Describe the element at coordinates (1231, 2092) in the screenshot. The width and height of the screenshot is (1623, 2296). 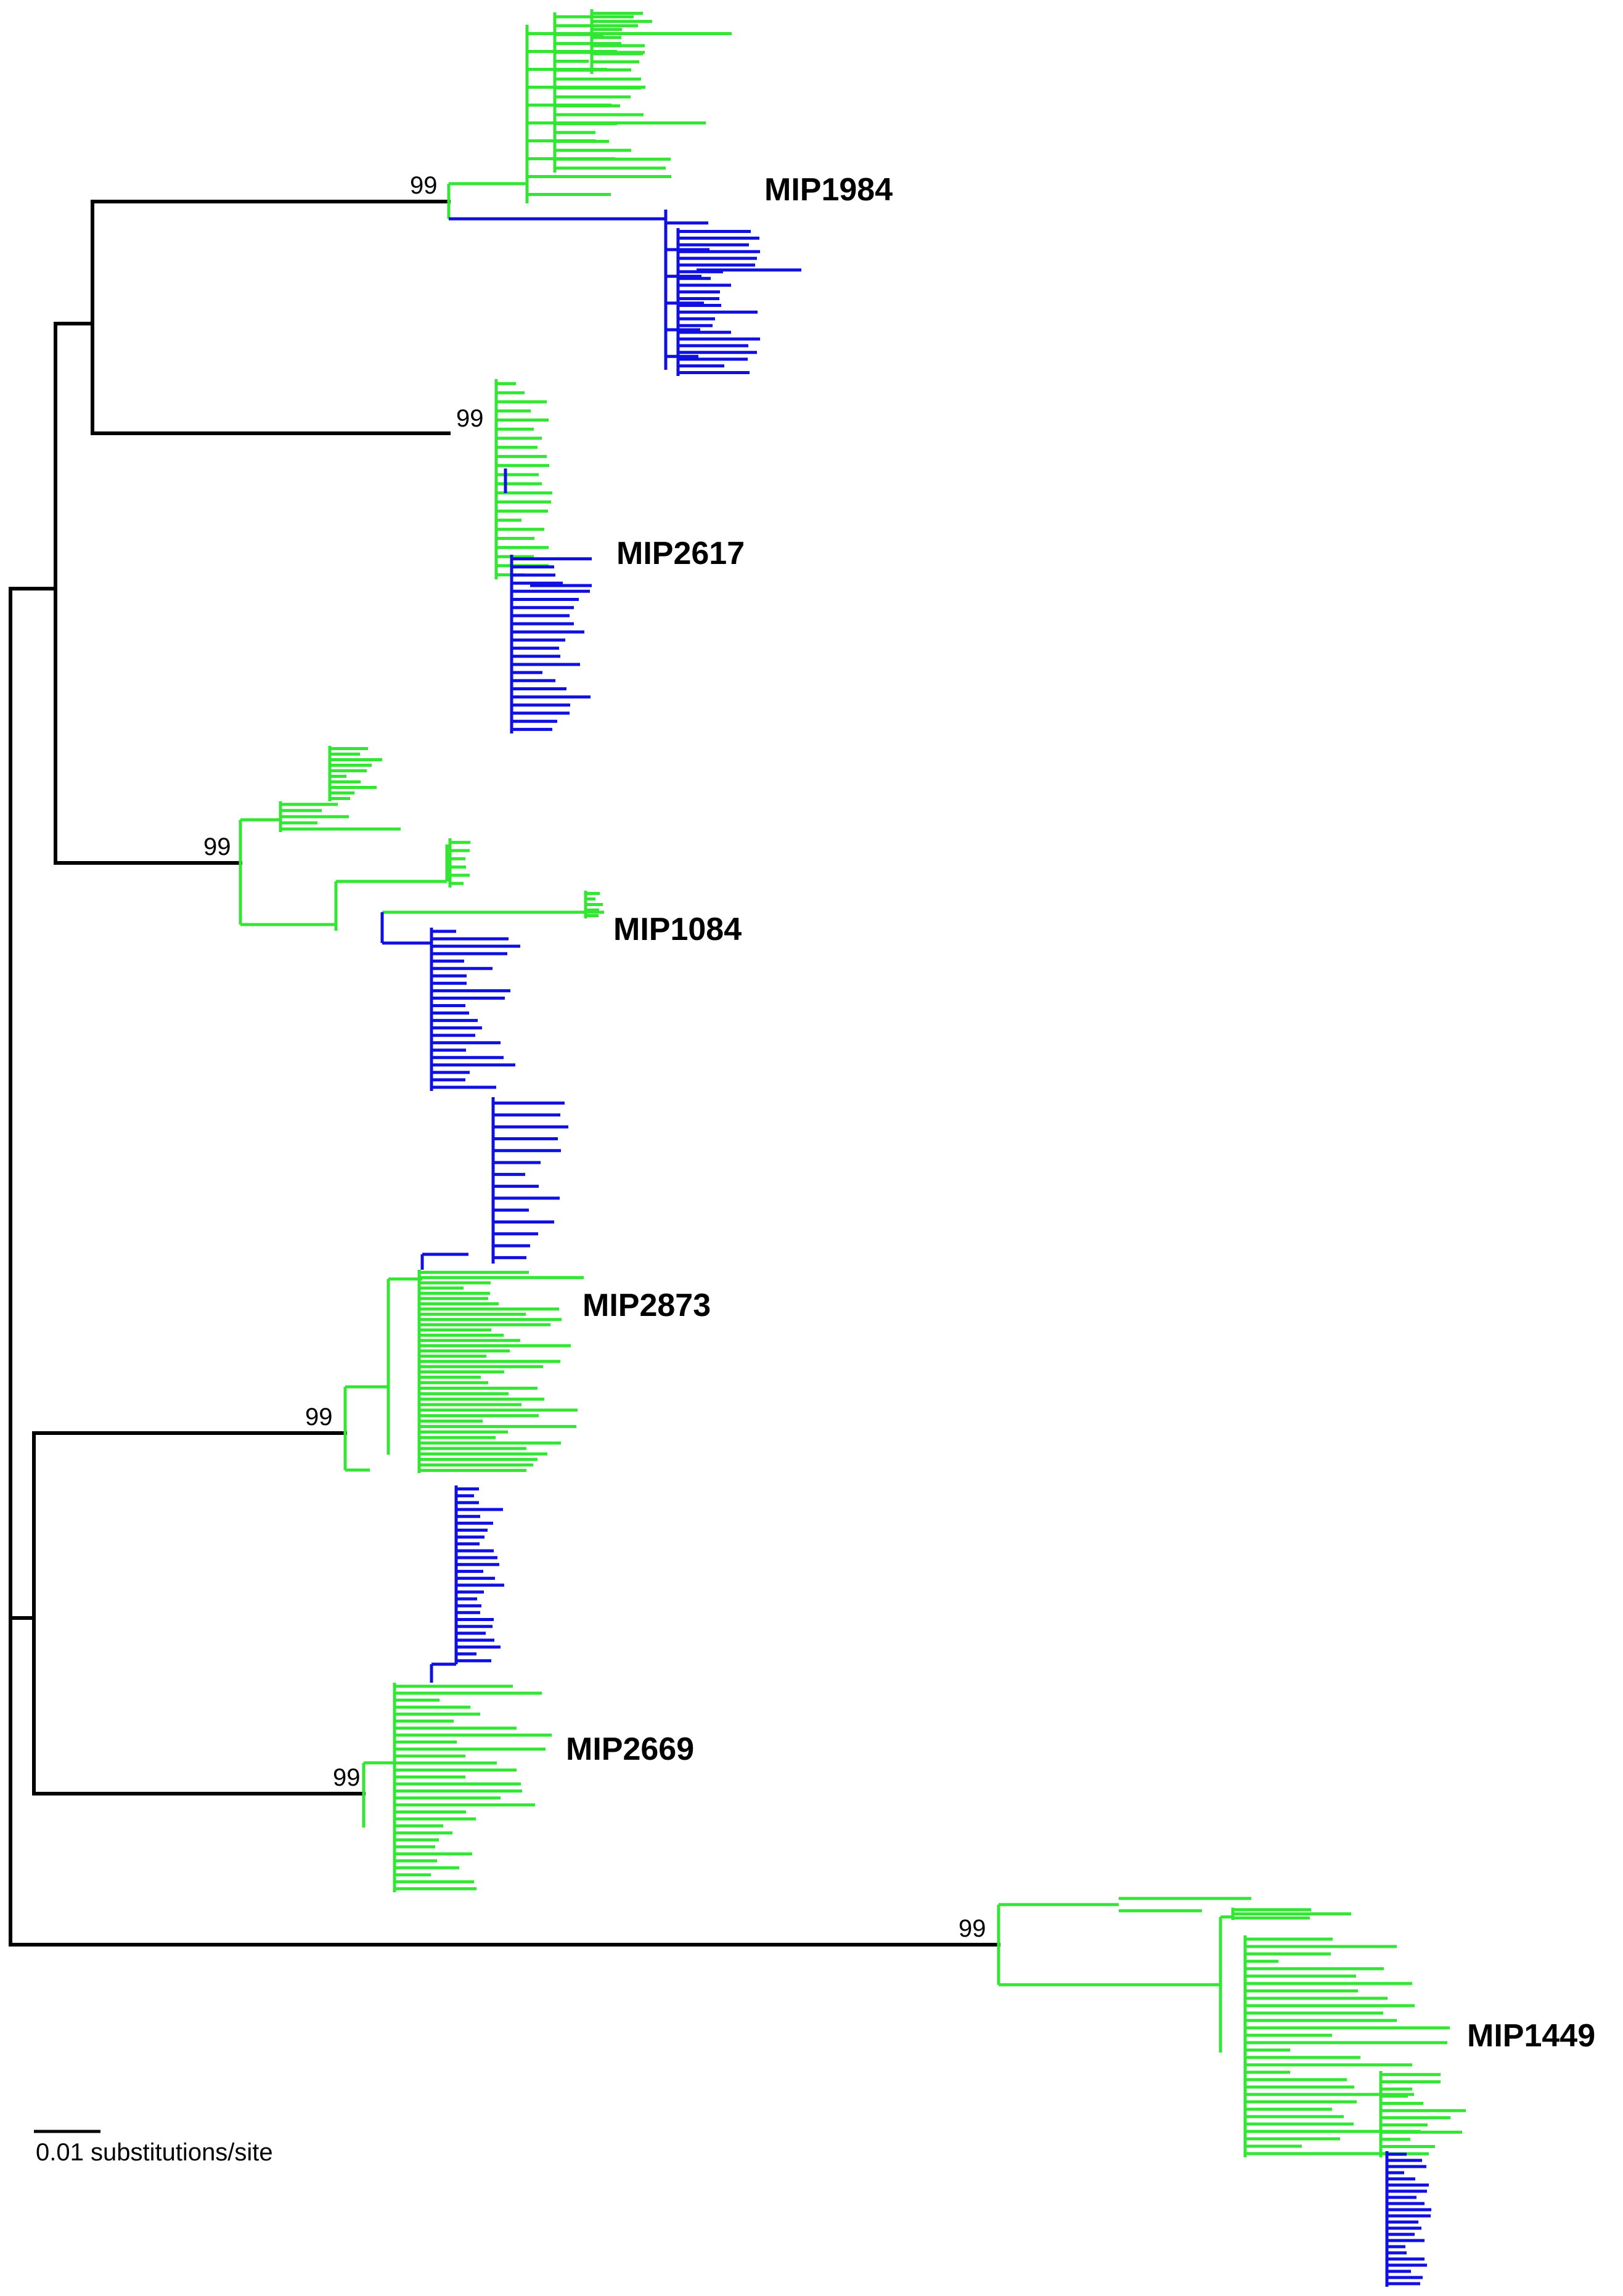
I see `clade-mip1449-subtree` at that location.